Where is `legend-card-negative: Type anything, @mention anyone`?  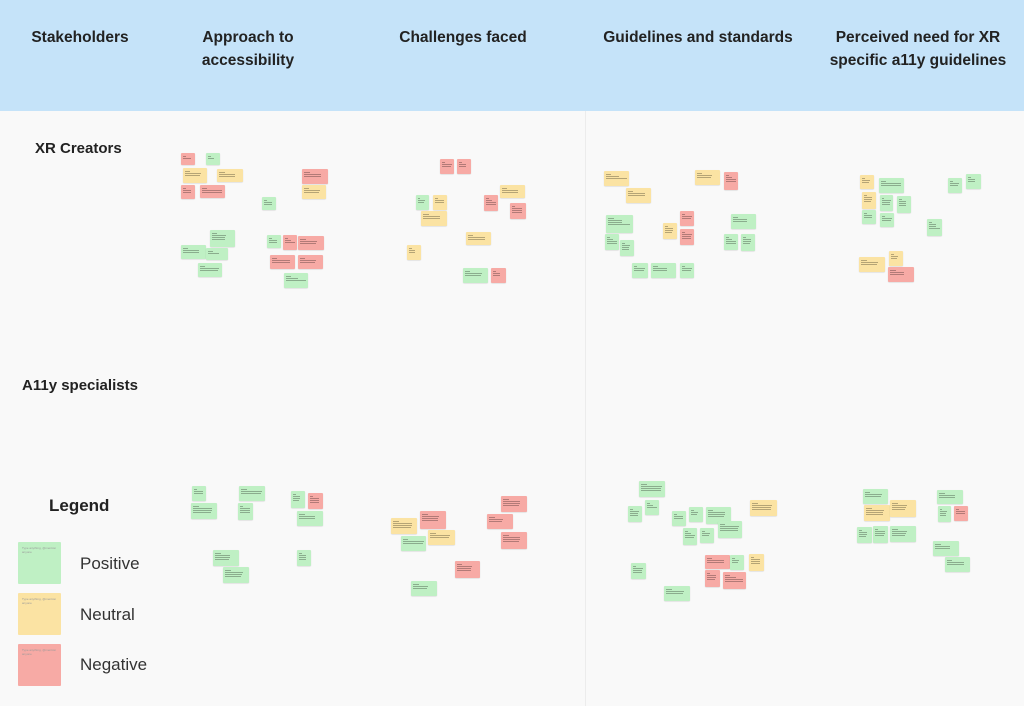 legend-card-negative: Type anything, @mention anyone is located at coordinates (39, 665).